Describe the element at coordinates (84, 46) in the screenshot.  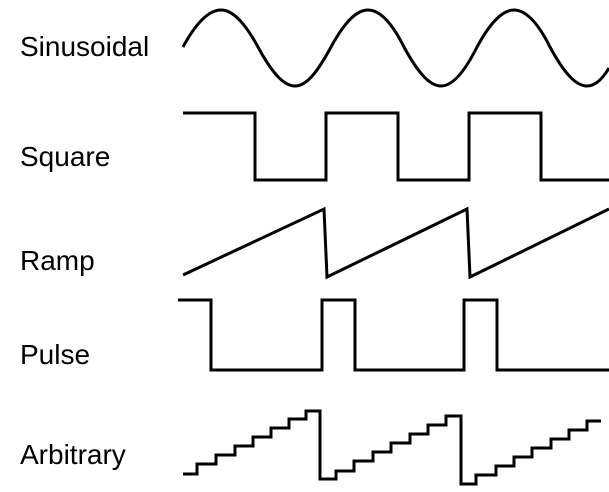
I see `sinusoidal-label: Sinusoidal` at that location.